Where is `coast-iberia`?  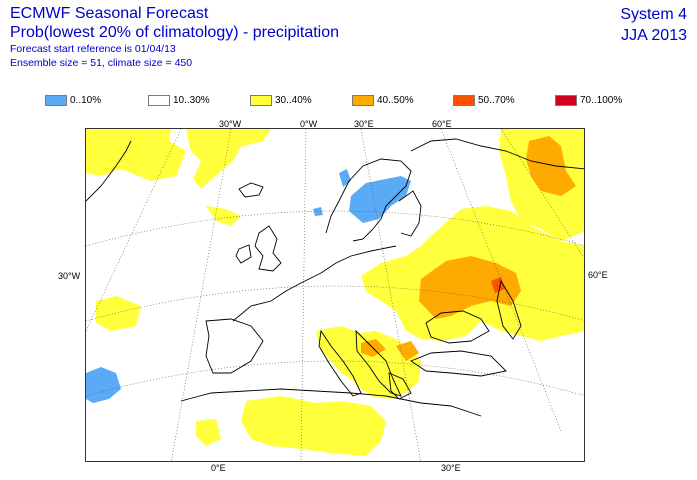
coast-iberia is located at coordinates (234, 346).